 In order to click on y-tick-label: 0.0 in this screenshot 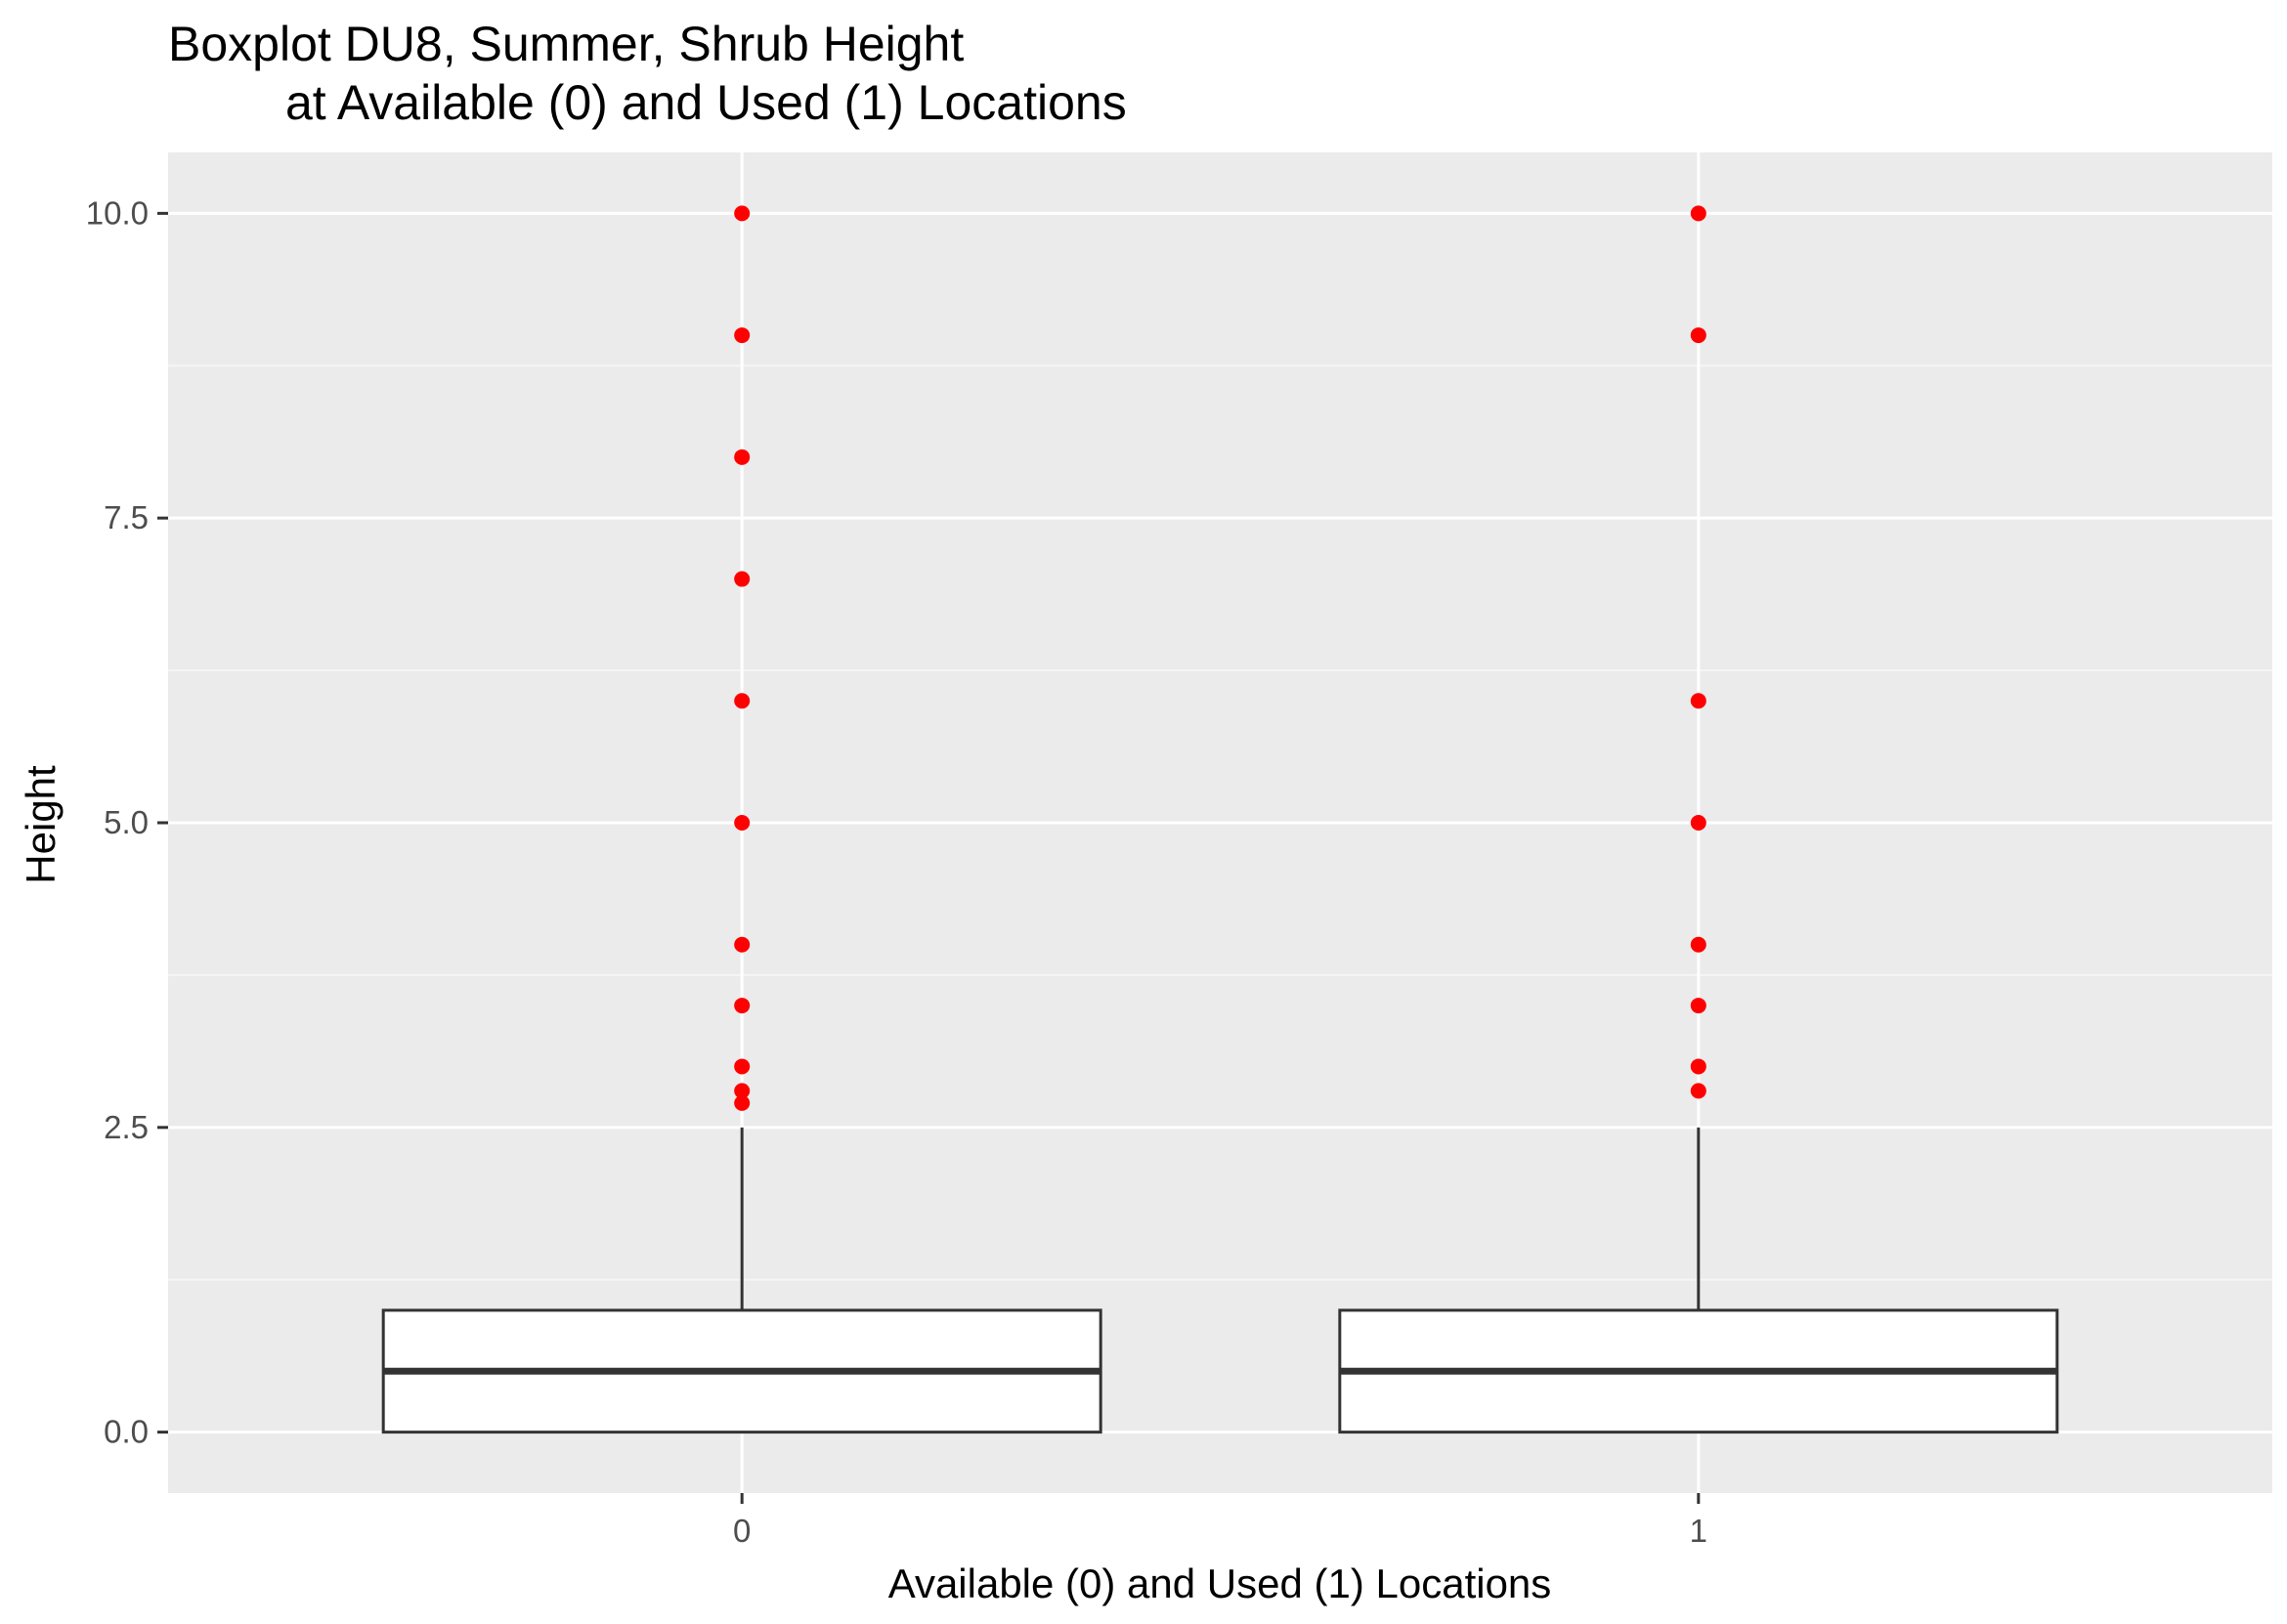, I will do `click(126, 1432)`.